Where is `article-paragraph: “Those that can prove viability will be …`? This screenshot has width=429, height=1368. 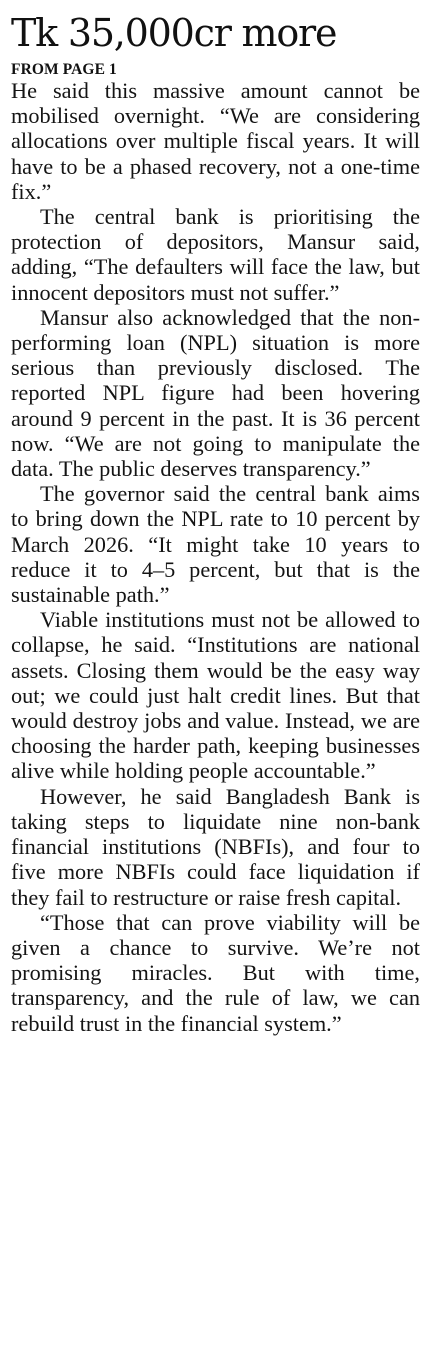 article-paragraph: “Those that can prove viability will be … is located at coordinates (215, 972).